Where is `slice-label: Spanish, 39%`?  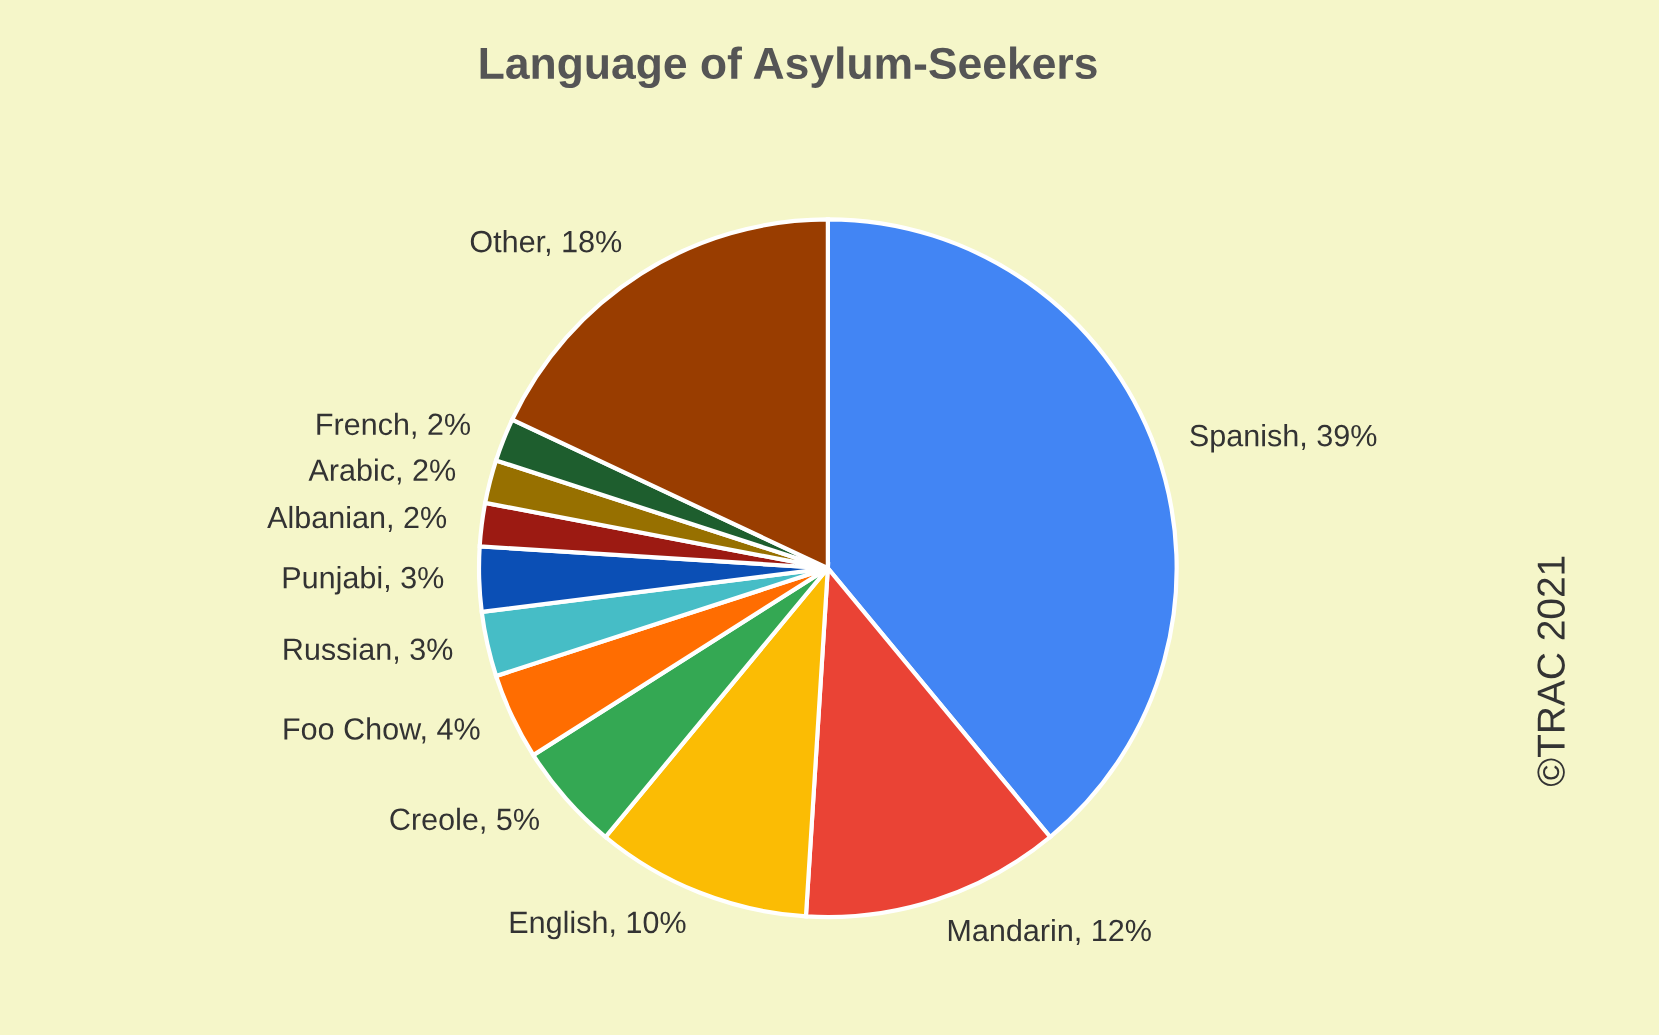 slice-label: Spanish, 39% is located at coordinates (1283, 438).